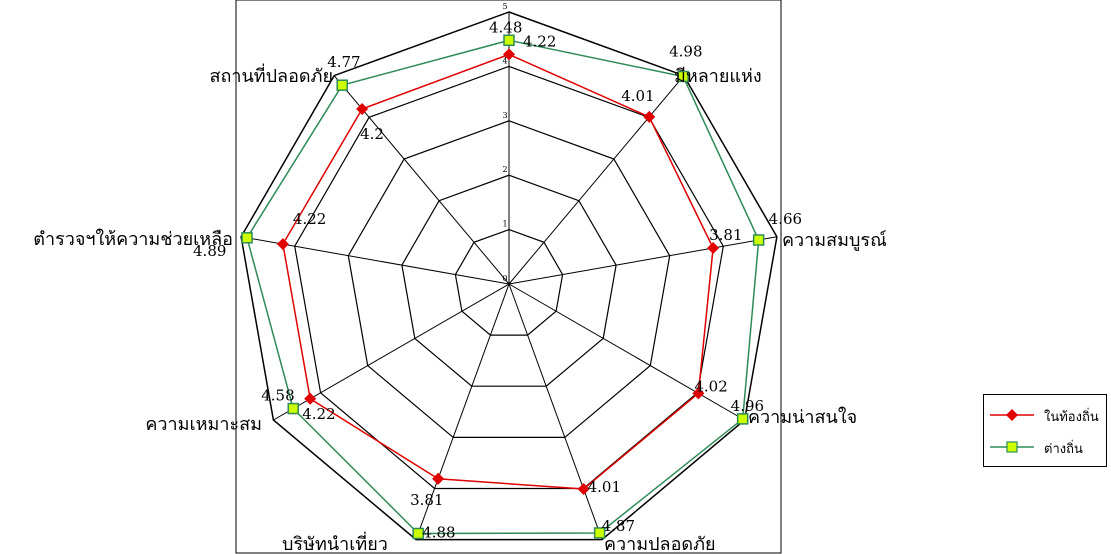 The image size is (1111, 554). Describe the element at coordinates (505, 27) in the screenshot. I see `data-label: 4.48` at that location.